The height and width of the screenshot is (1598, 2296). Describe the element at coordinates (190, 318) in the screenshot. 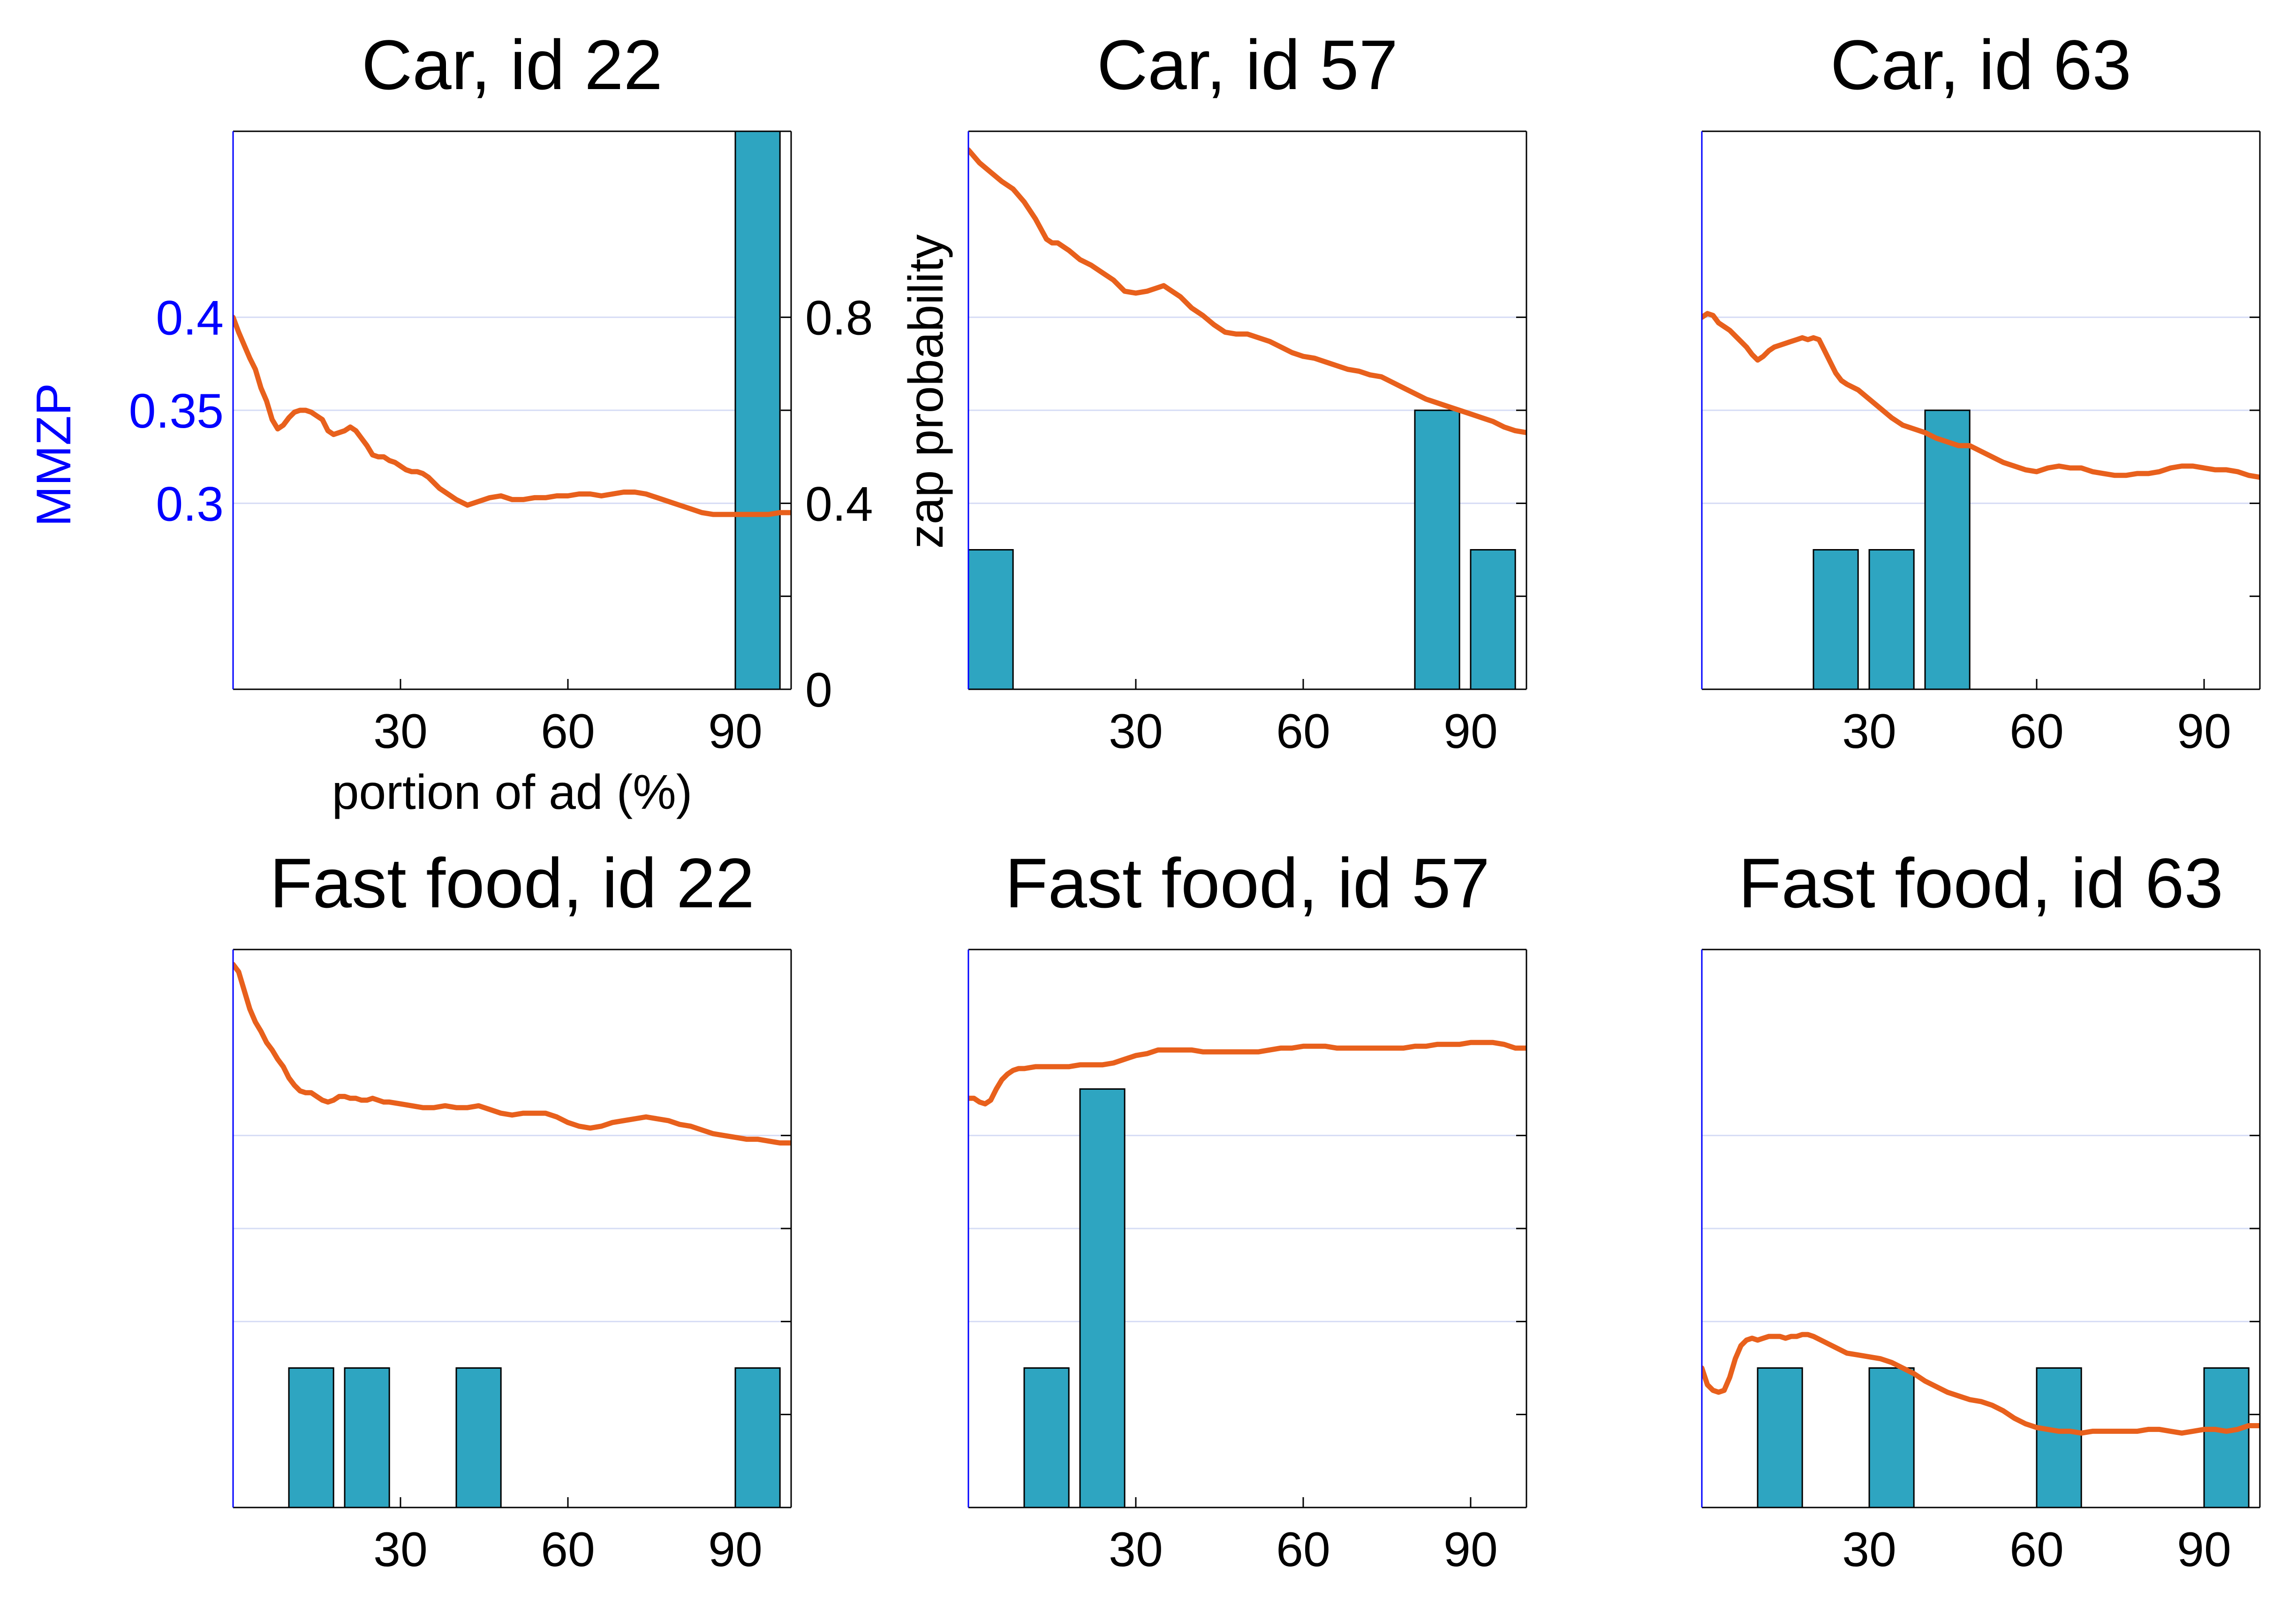

I see `mmzp-tick-label: 0.4` at that location.